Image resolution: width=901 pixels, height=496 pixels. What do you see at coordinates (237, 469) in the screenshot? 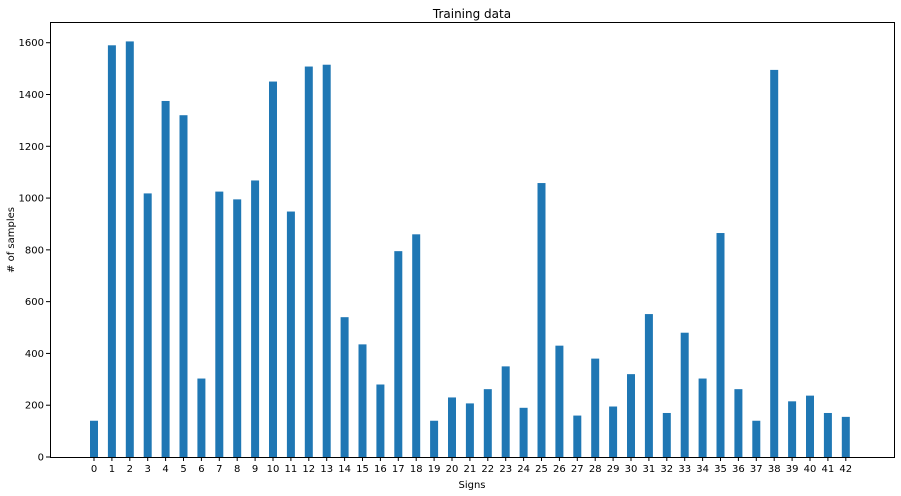
I see `x-tick-label-8: 8` at bounding box center [237, 469].